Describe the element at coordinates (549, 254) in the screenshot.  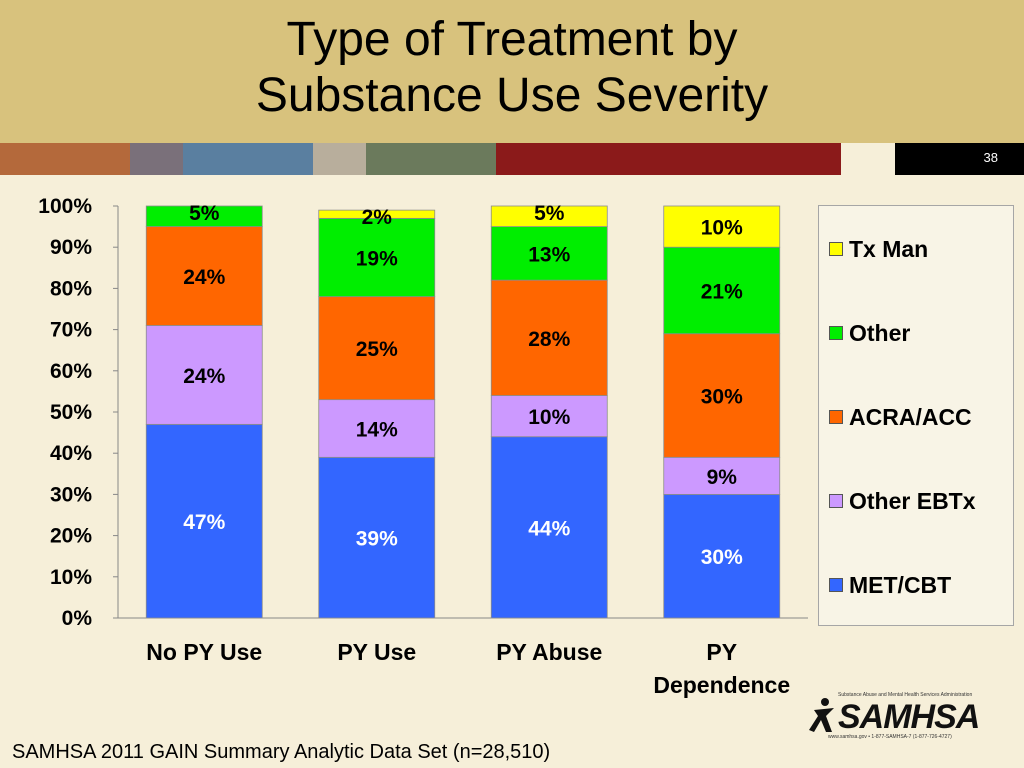
I see `data-label: 13%` at that location.